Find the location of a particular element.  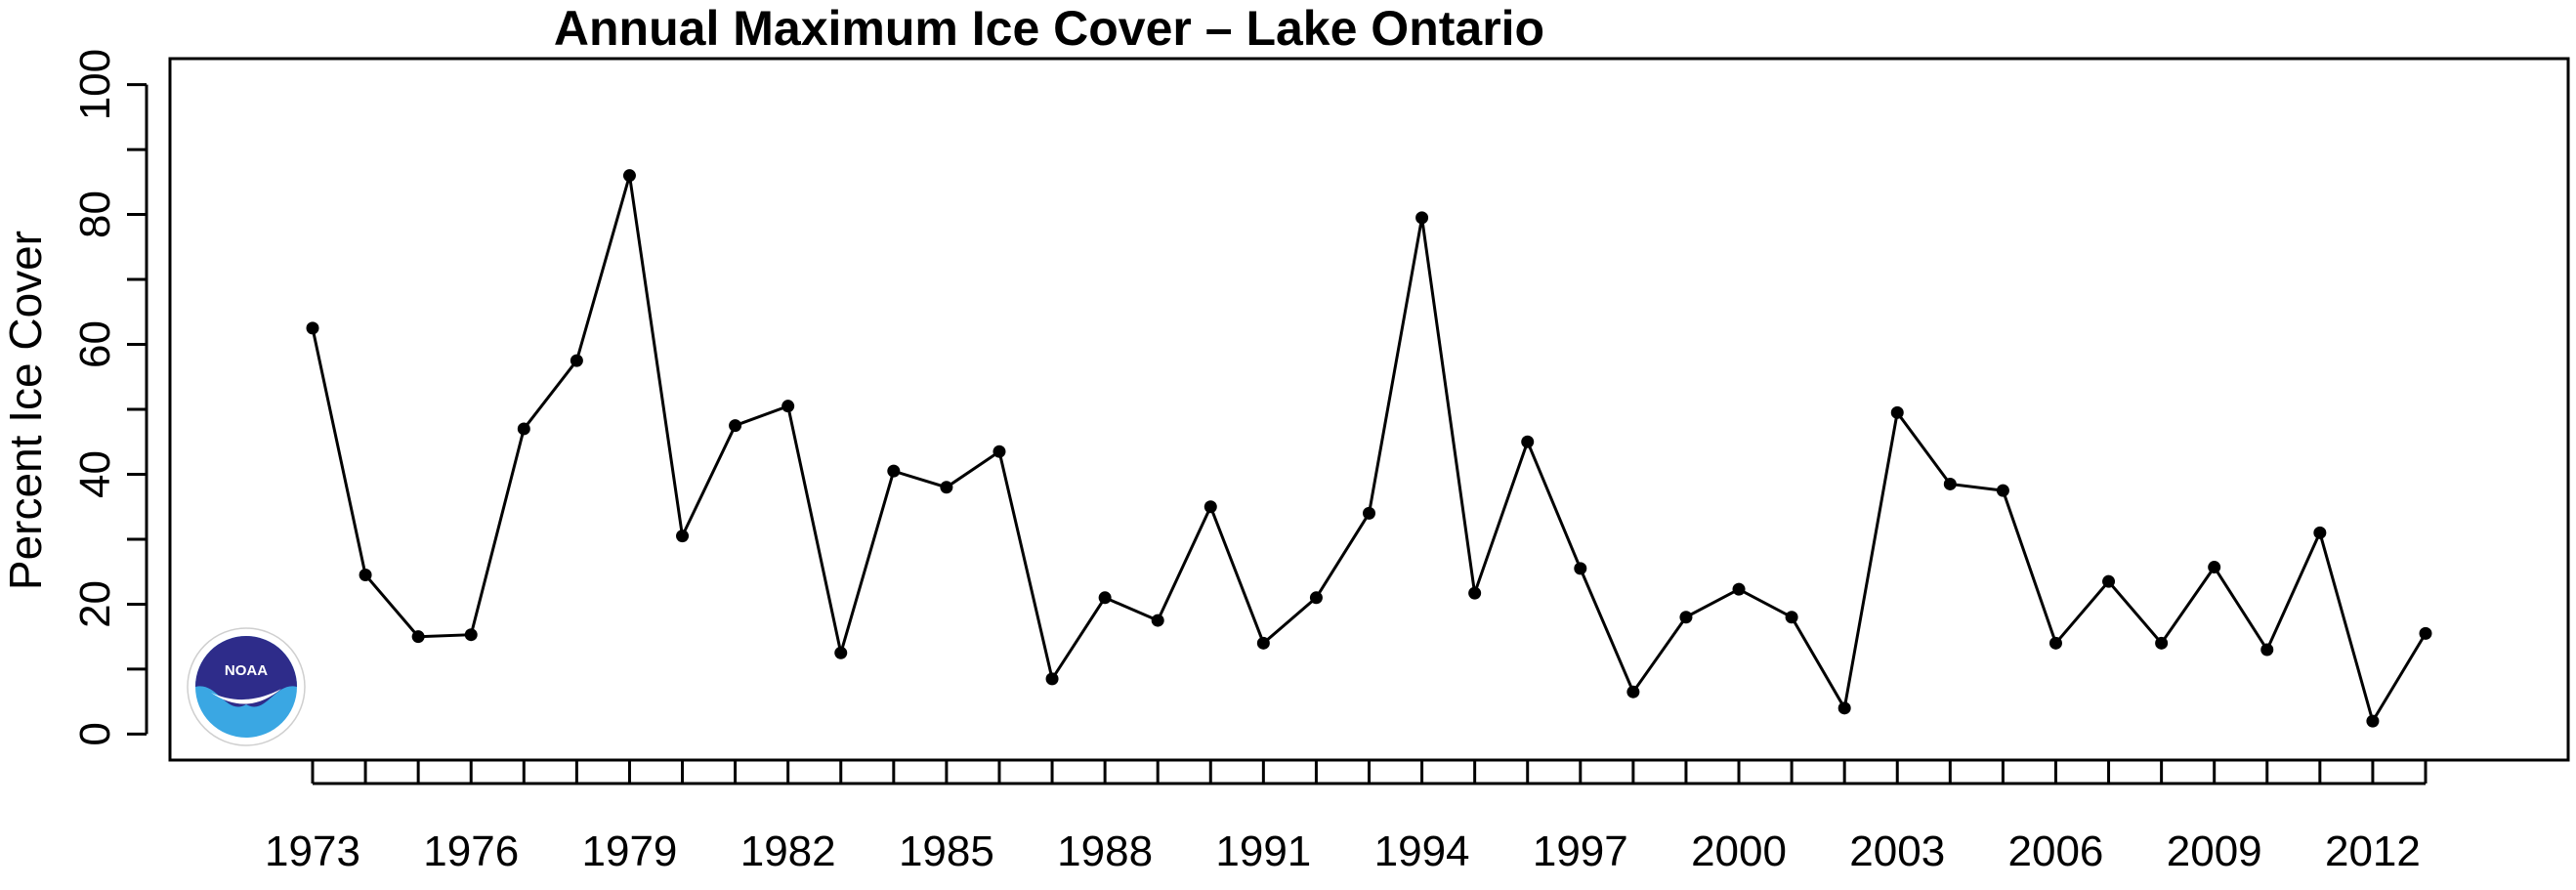

x-tick-label: 1994 is located at coordinates (1422, 851).